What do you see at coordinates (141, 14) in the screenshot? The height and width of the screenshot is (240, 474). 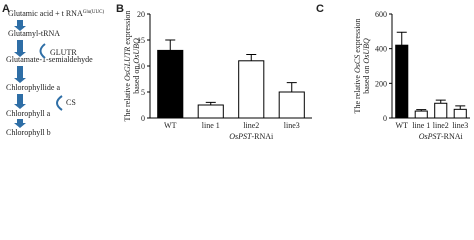 I see `y-tick-label: 20` at bounding box center [141, 14].